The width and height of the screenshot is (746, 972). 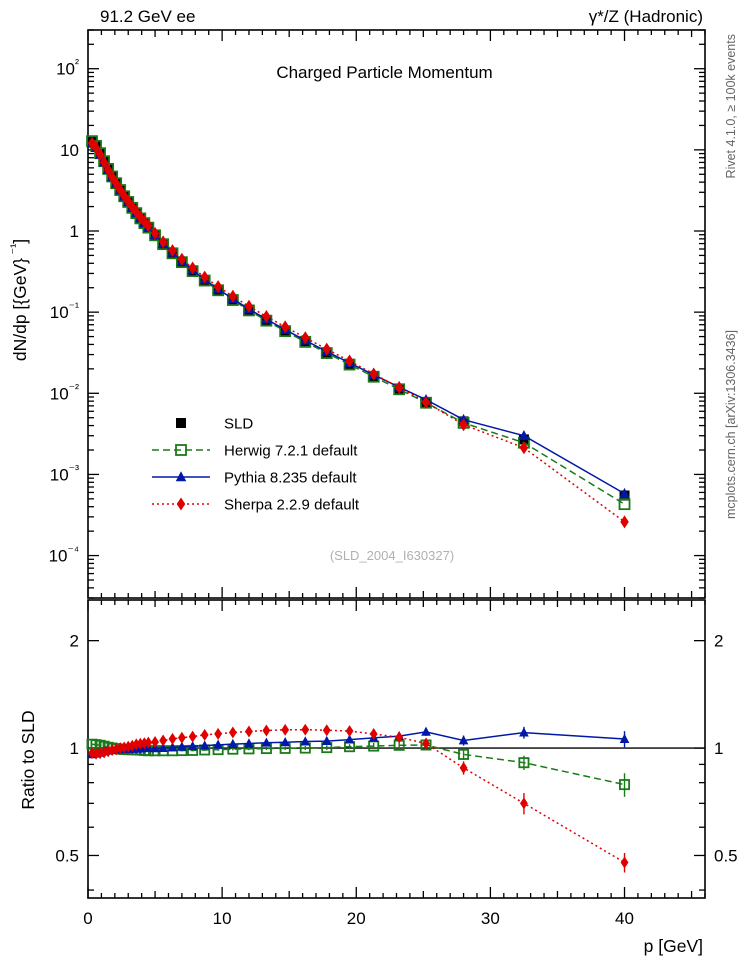 I want to click on ratio-y-tick-label-right: 2, so click(x=718, y=641).